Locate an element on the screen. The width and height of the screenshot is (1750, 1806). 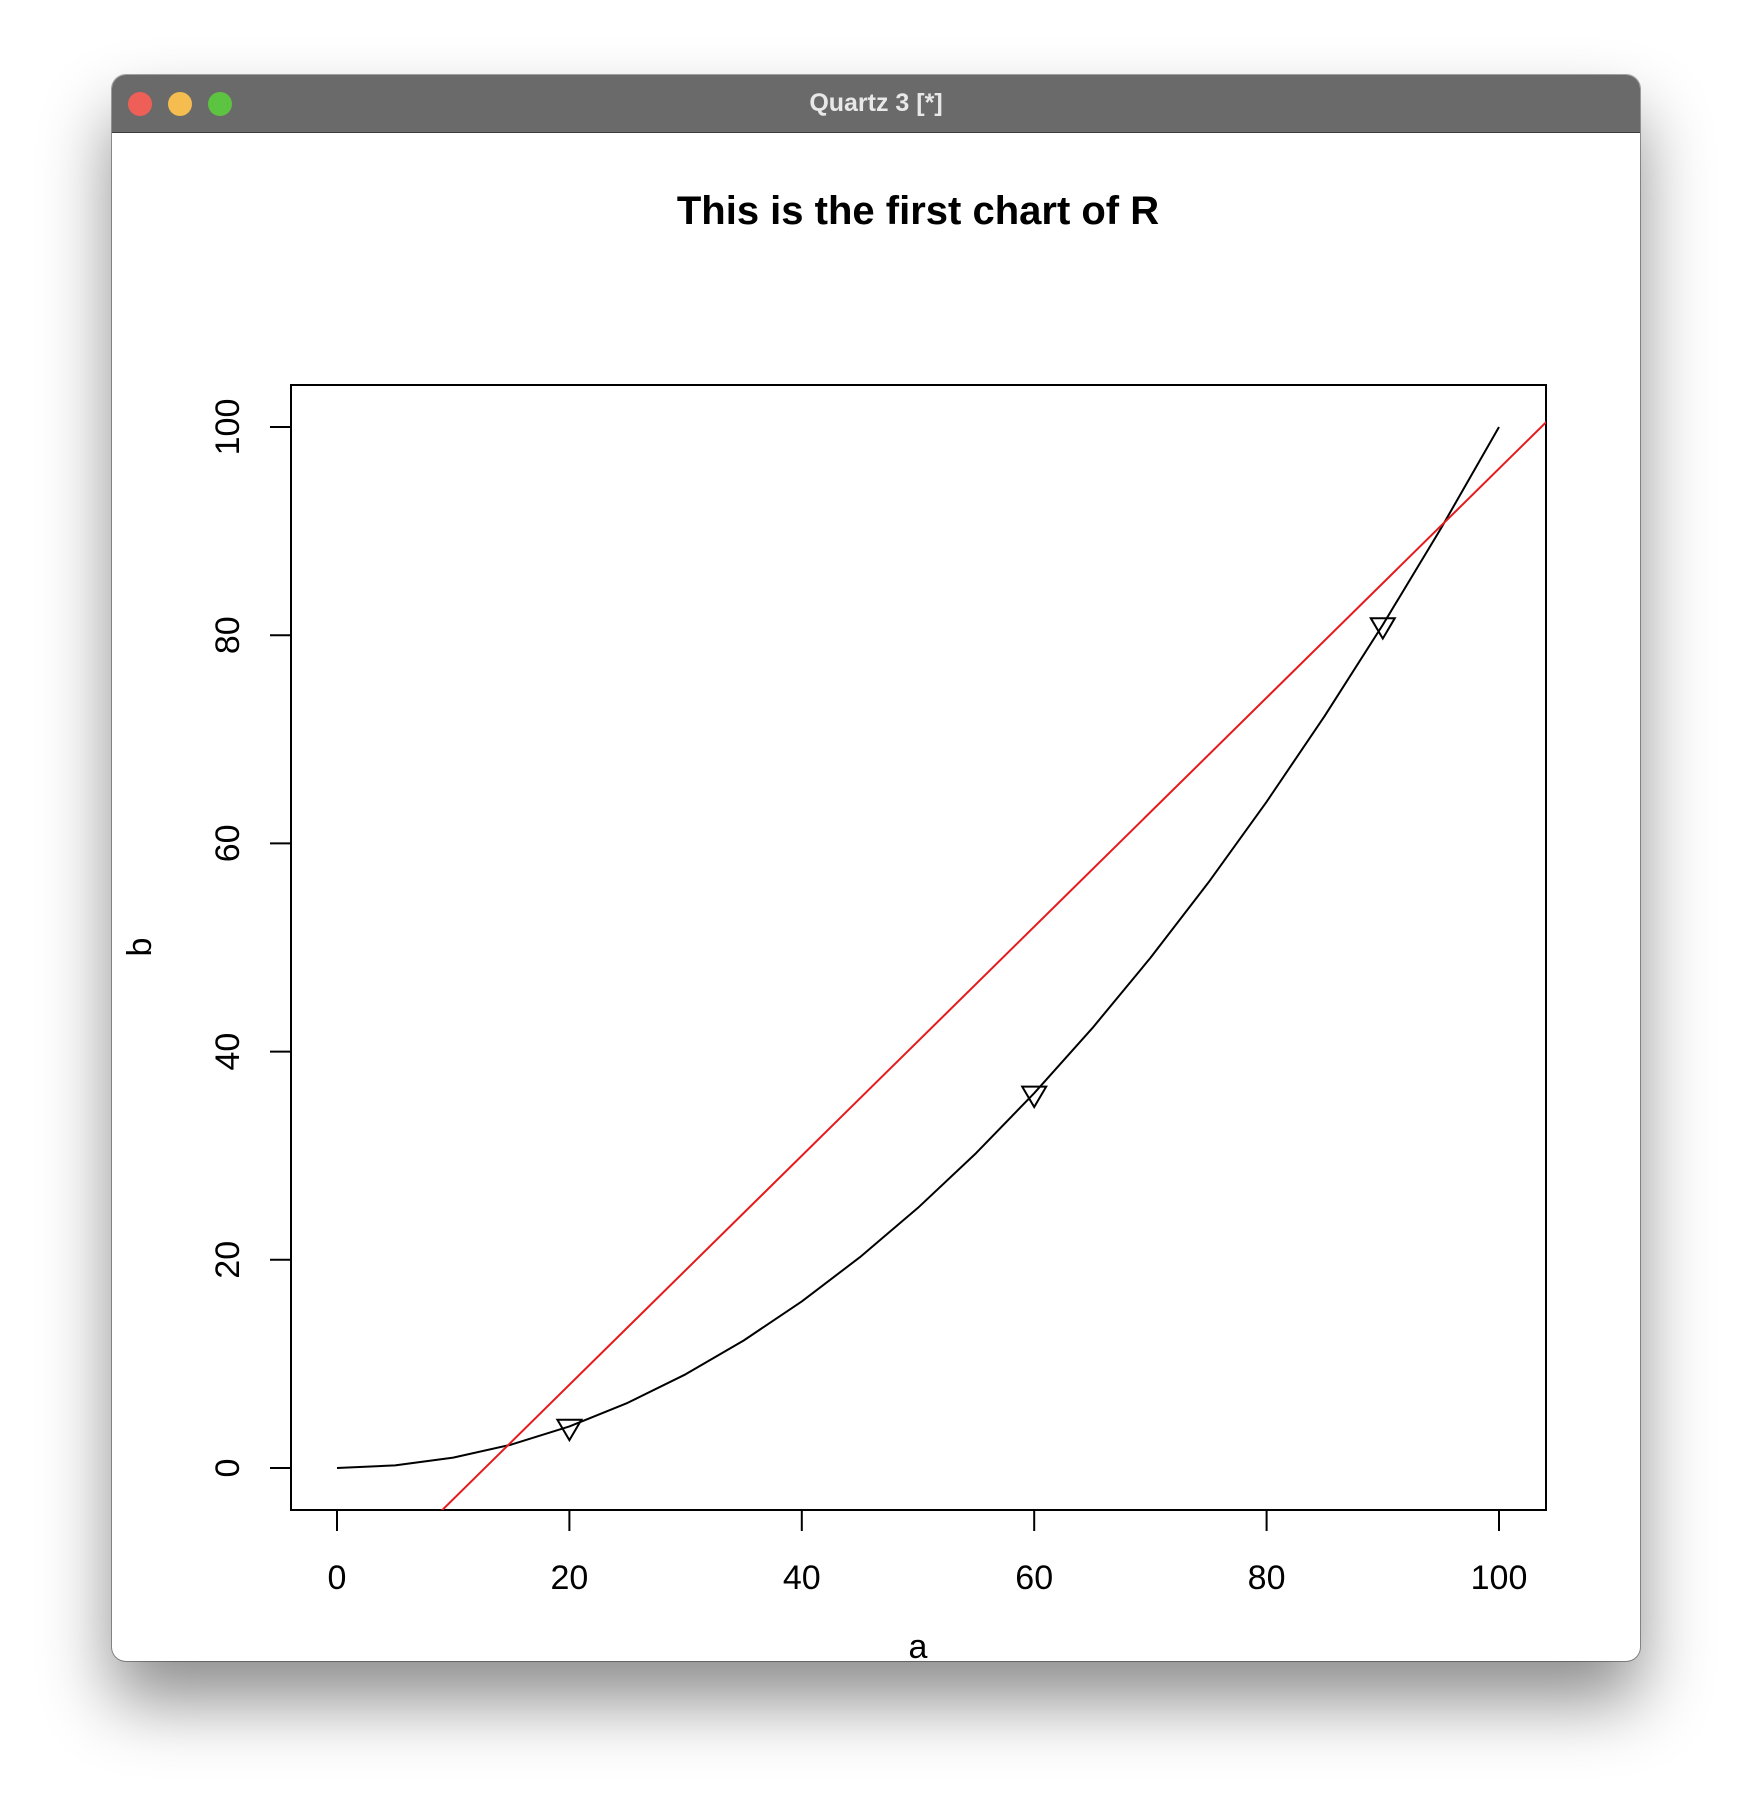
y-tick-label: 20 is located at coordinates (228, 1260).